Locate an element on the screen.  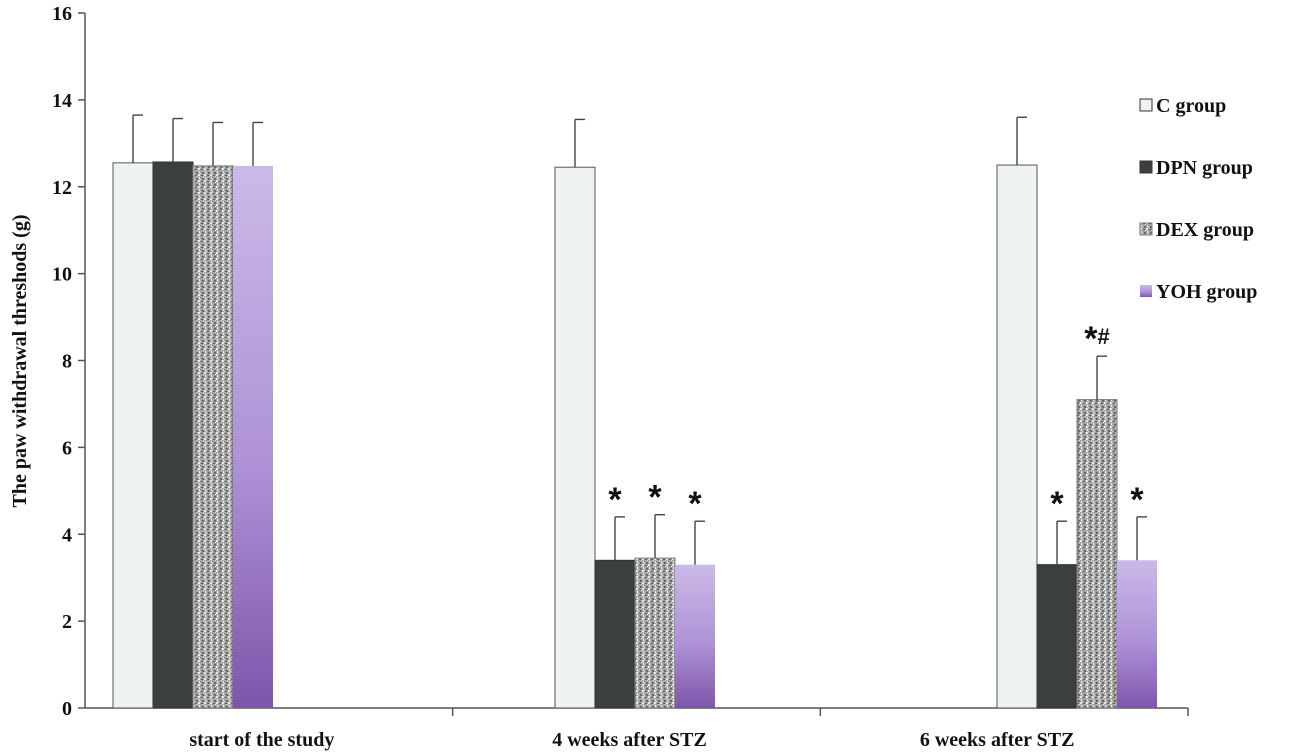
legend-label: C group is located at coordinates (1191, 106).